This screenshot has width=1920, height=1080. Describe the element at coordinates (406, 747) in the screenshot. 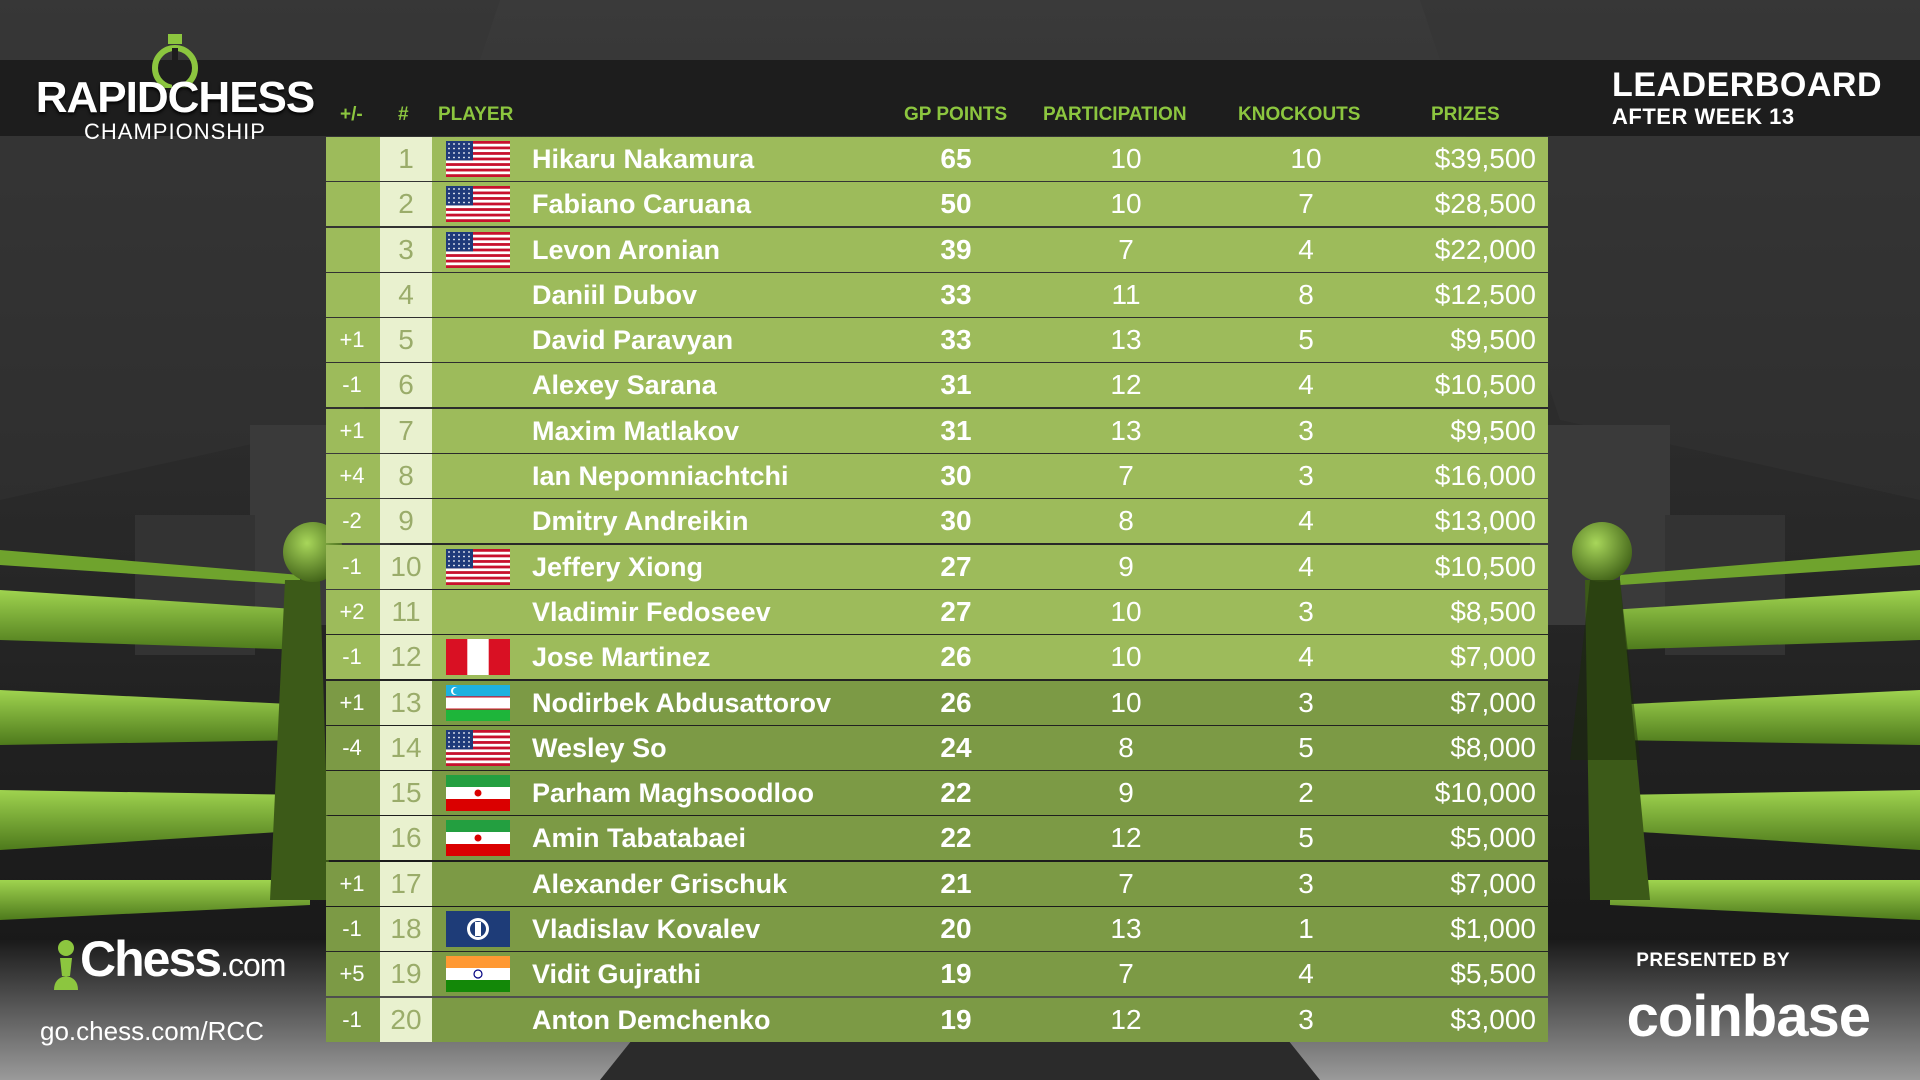

I see `rank-number: 14` at that location.